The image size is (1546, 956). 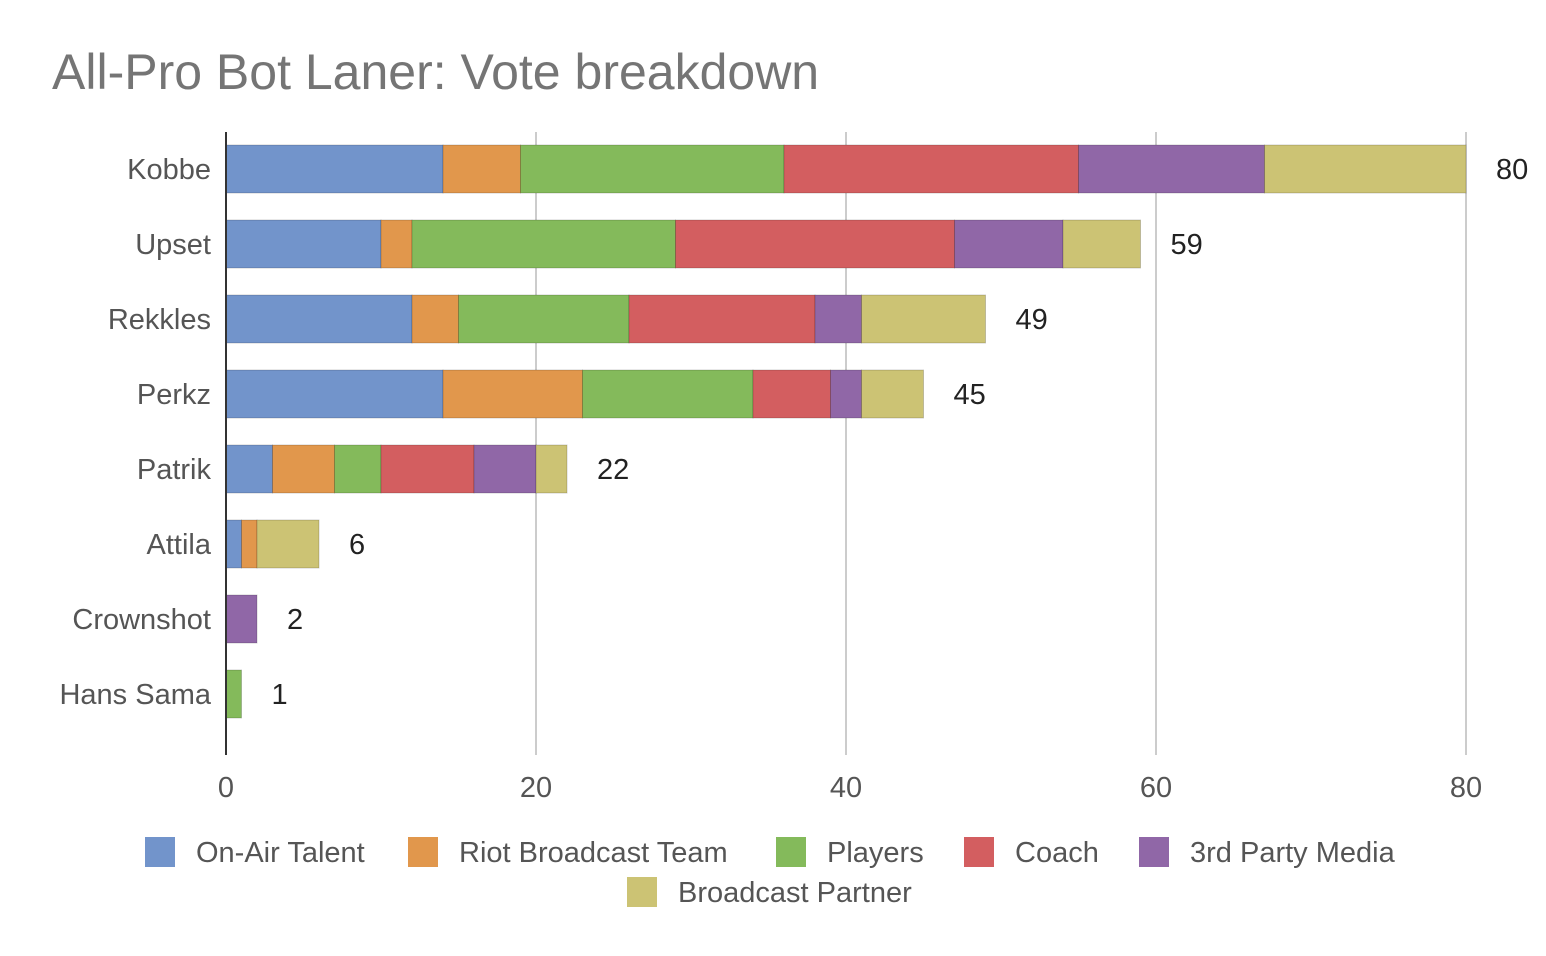 What do you see at coordinates (1156, 788) in the screenshot?
I see `x-tick-label: 60` at bounding box center [1156, 788].